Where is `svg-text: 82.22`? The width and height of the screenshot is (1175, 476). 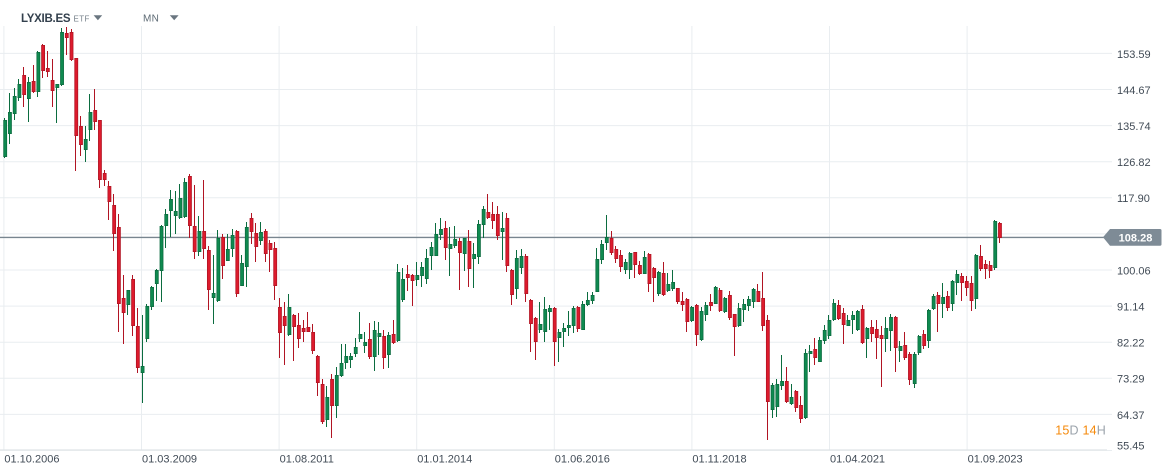
svg-text: 82.22 is located at coordinates (1131, 344).